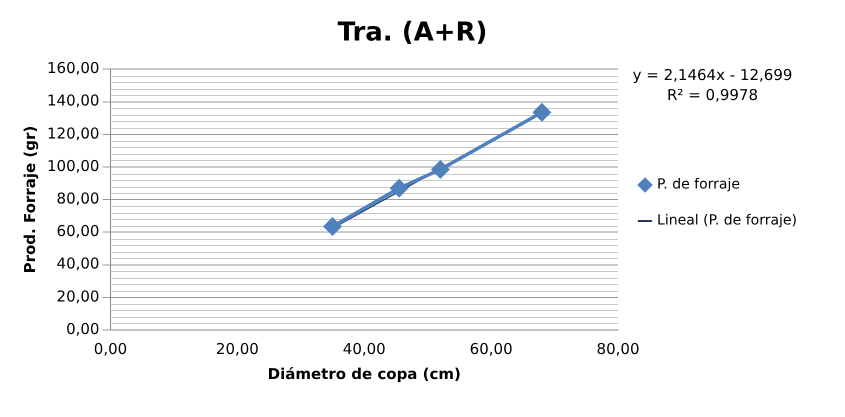 This screenshot has height=417, width=845. I want to click on text: y = 2,1464x - 12,699, so click(712, 75).